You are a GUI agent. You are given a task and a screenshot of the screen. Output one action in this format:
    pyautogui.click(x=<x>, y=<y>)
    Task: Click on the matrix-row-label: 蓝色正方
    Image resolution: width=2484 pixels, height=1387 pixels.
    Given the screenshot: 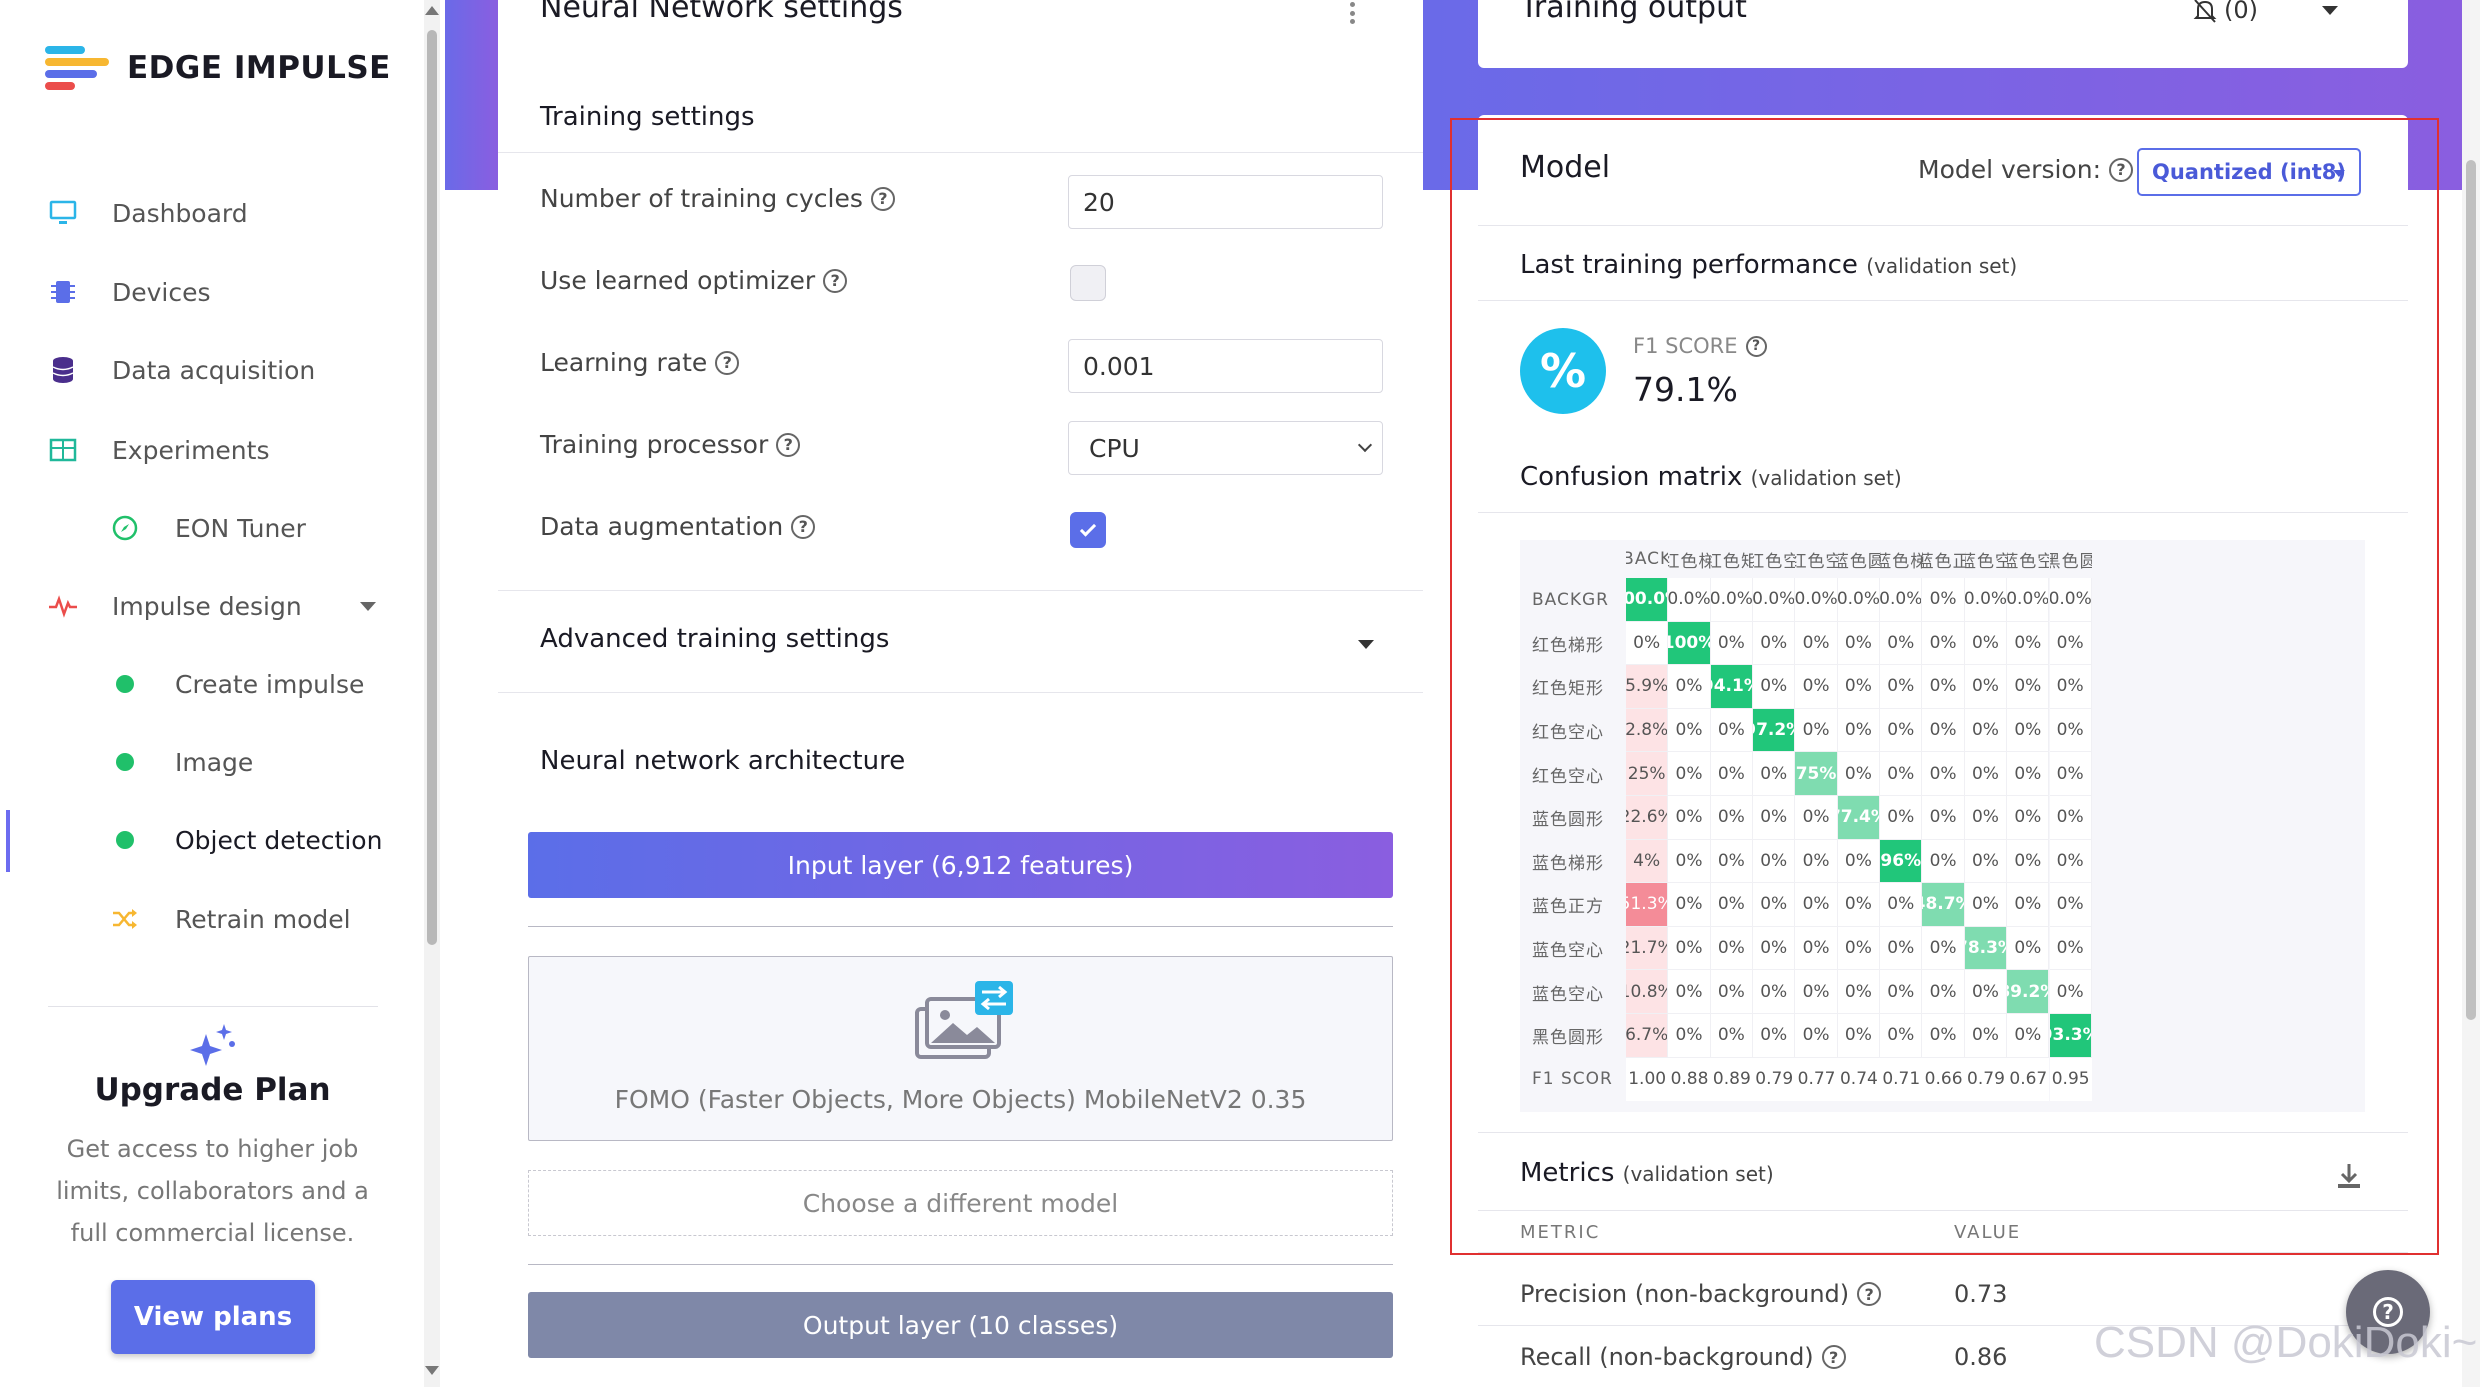 What is the action you would take?
    pyautogui.click(x=1568, y=907)
    